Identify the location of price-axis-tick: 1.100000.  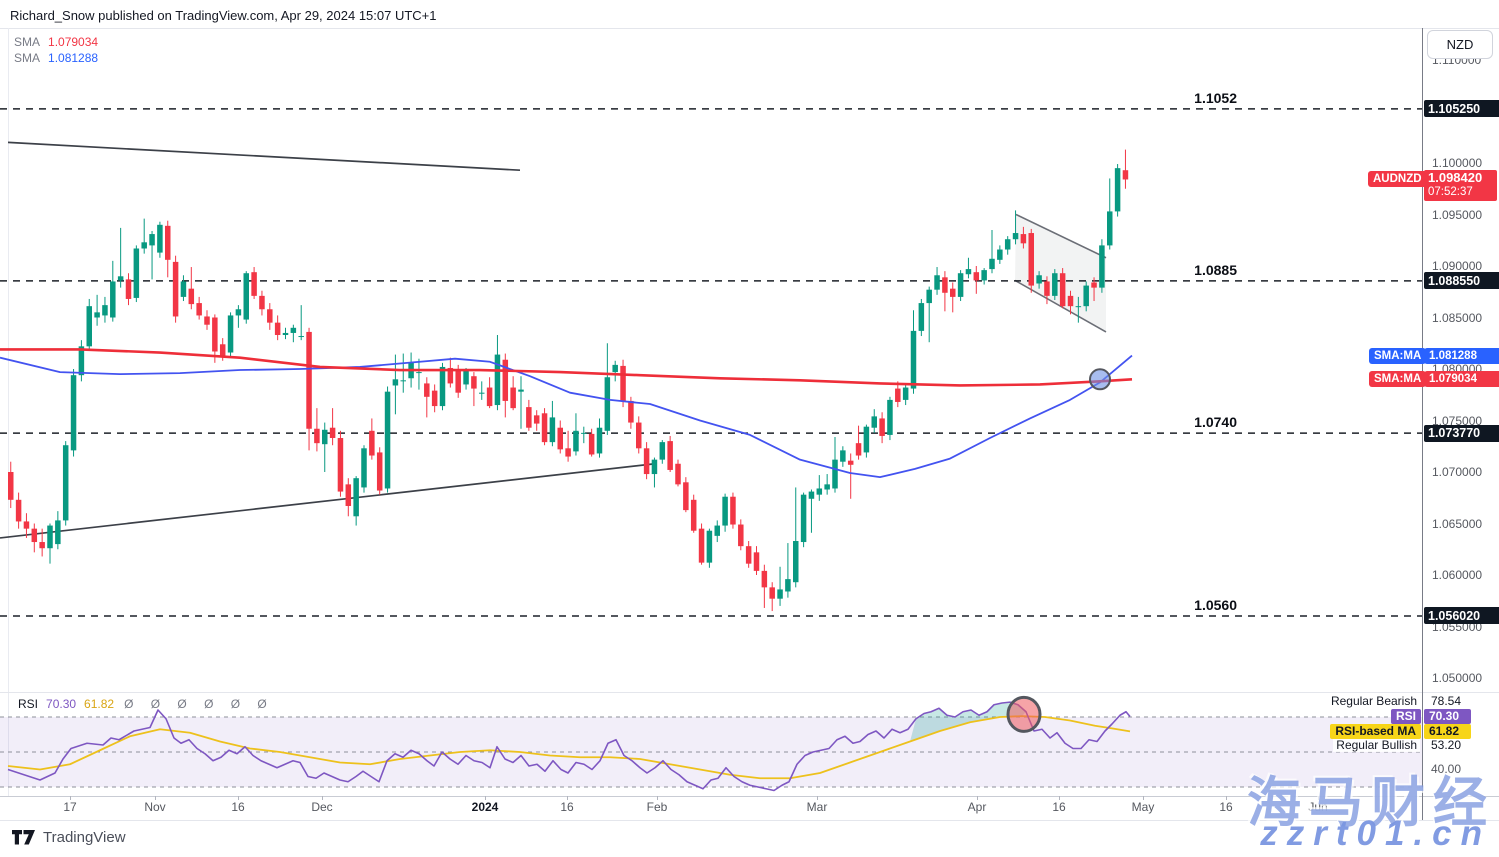
(1457, 163).